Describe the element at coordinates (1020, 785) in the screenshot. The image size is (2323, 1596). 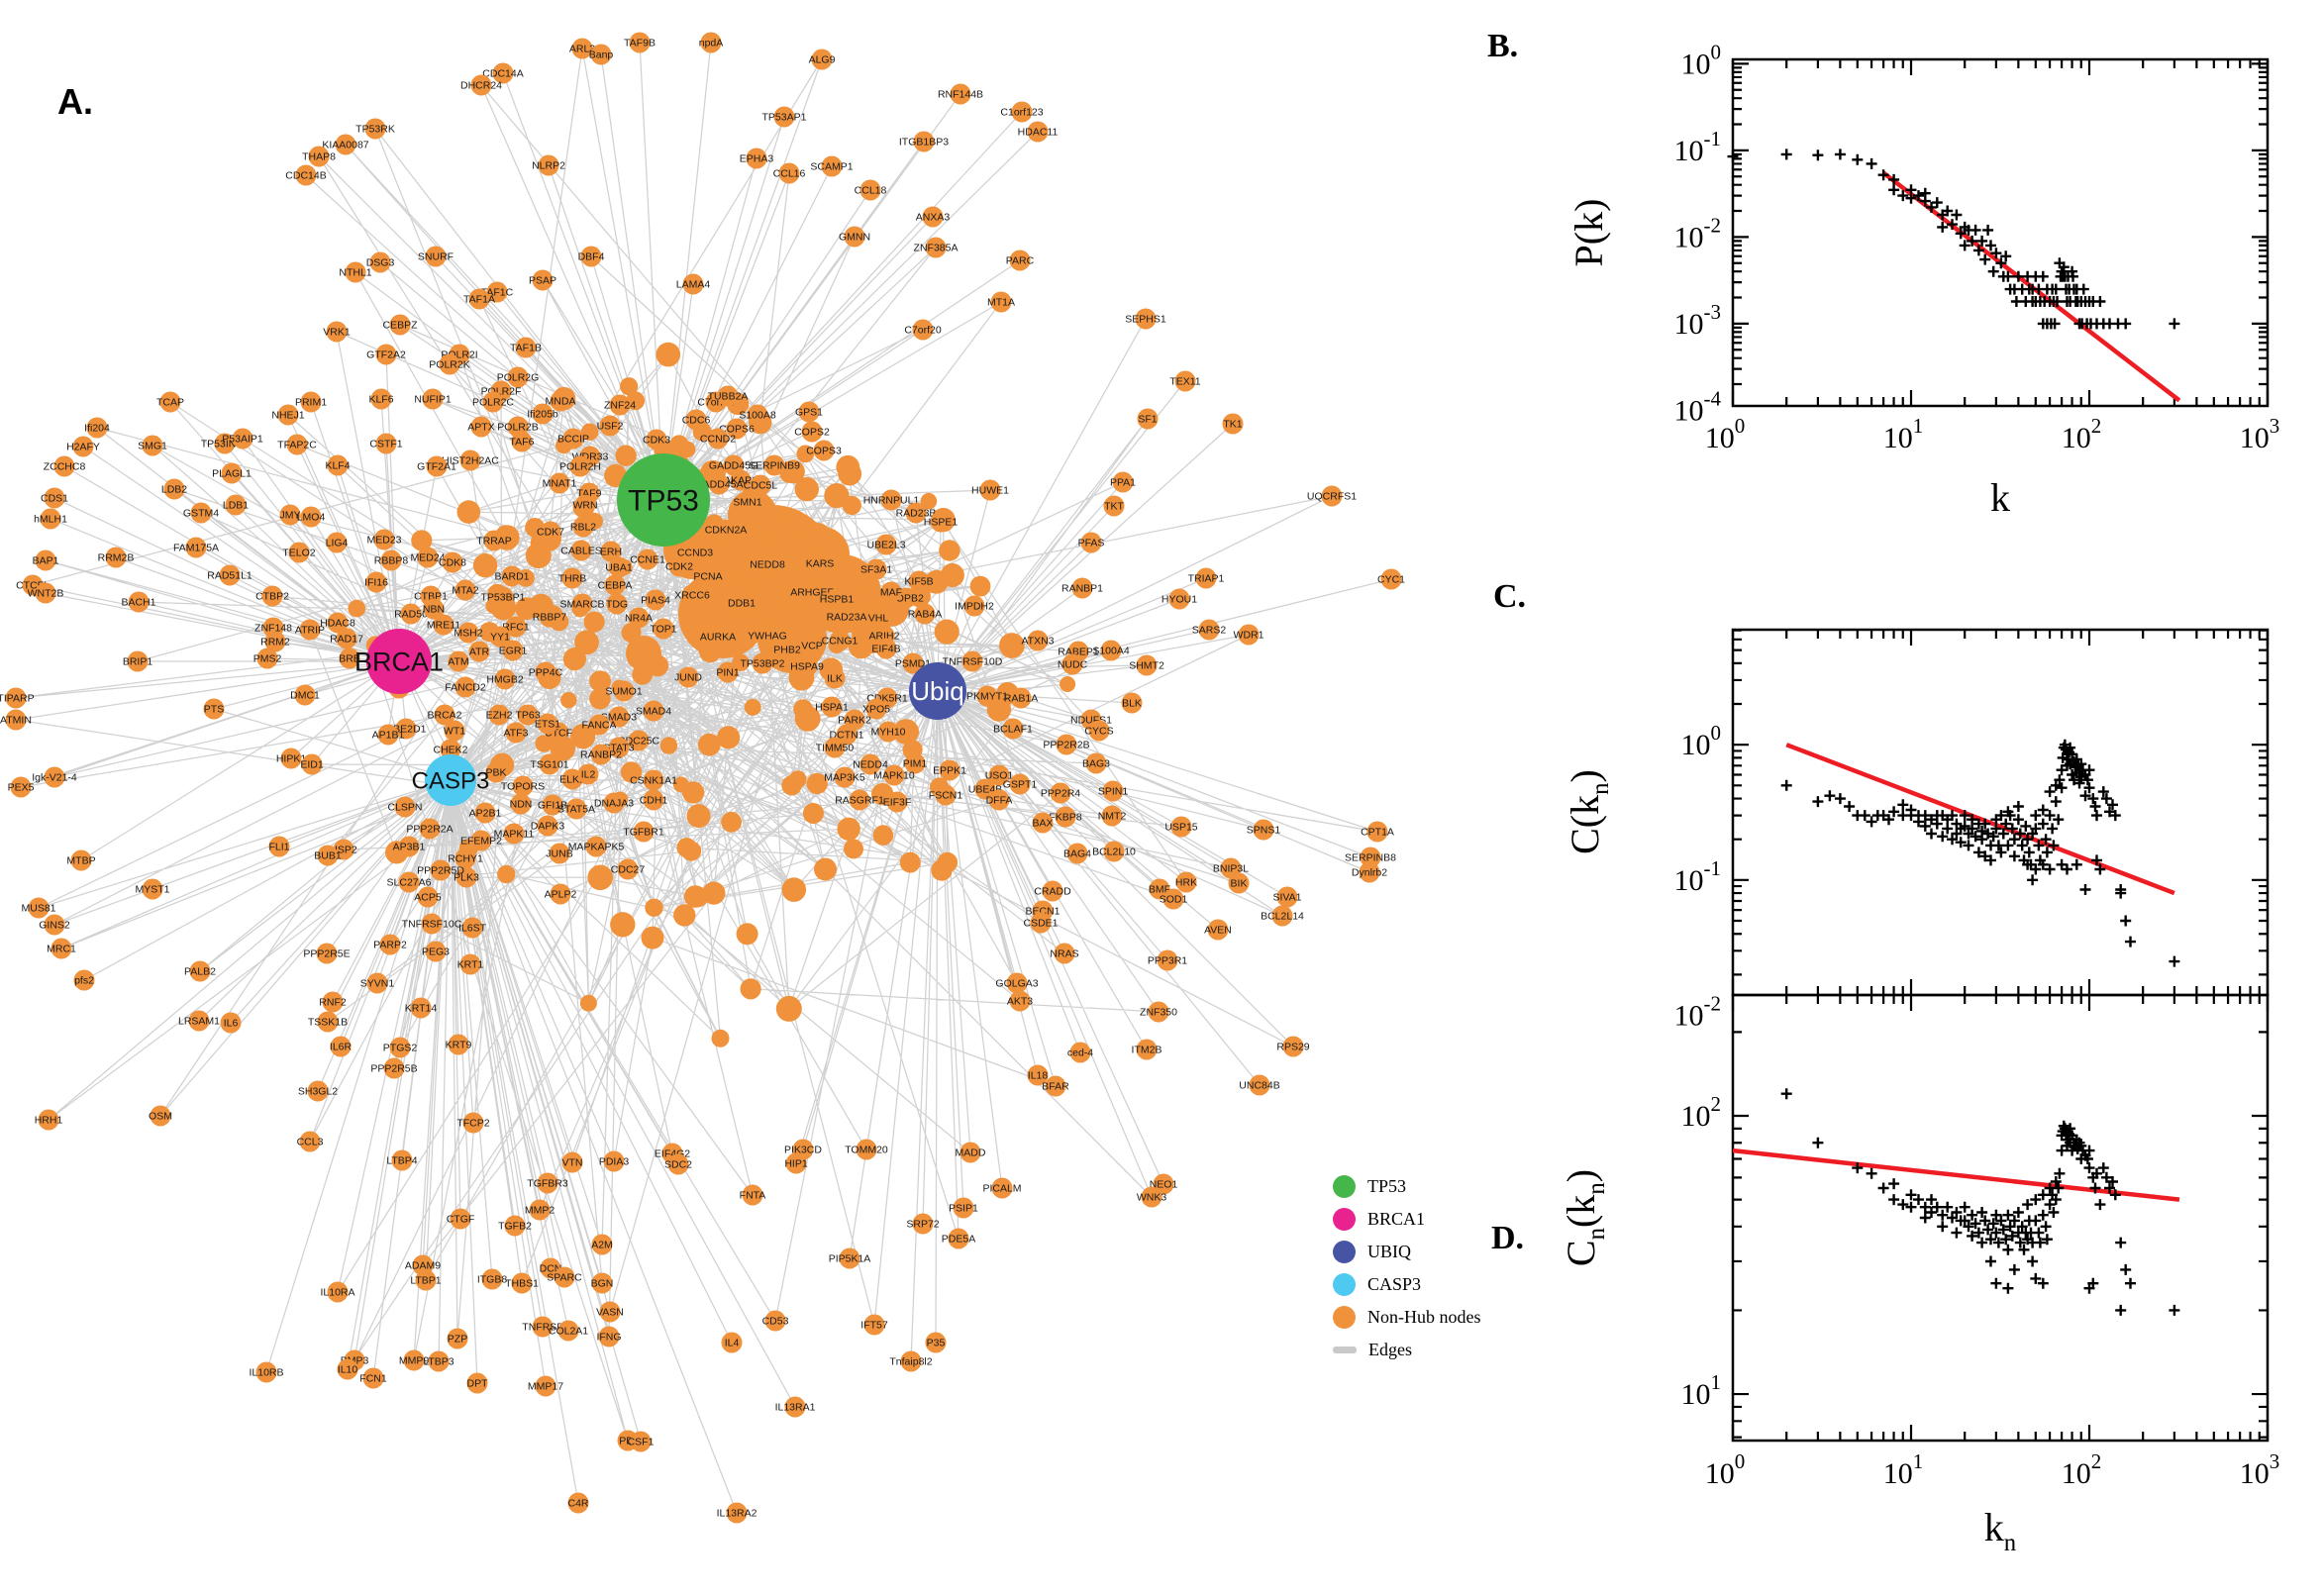
I see `node-label: GSPT1` at that location.